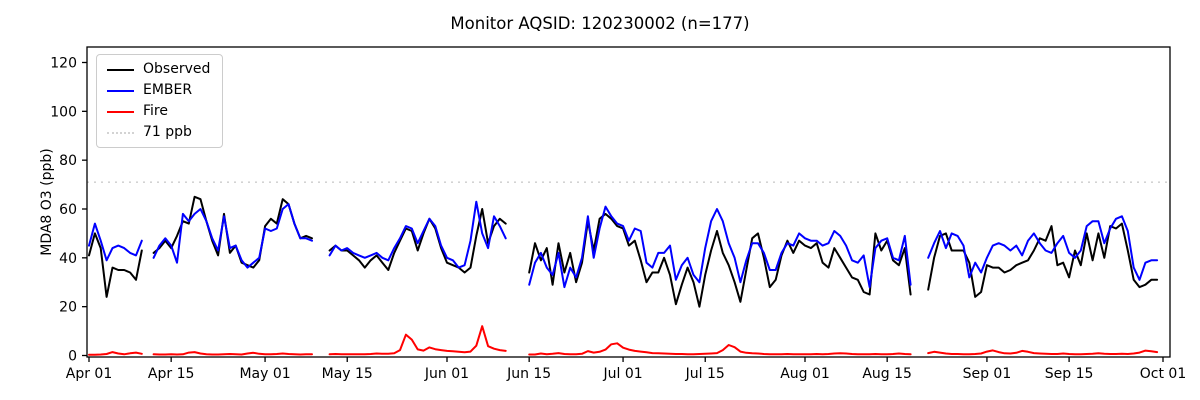 The height and width of the screenshot is (400, 1200). I want to click on y-axis-tick-label: 100, so click(63, 112).